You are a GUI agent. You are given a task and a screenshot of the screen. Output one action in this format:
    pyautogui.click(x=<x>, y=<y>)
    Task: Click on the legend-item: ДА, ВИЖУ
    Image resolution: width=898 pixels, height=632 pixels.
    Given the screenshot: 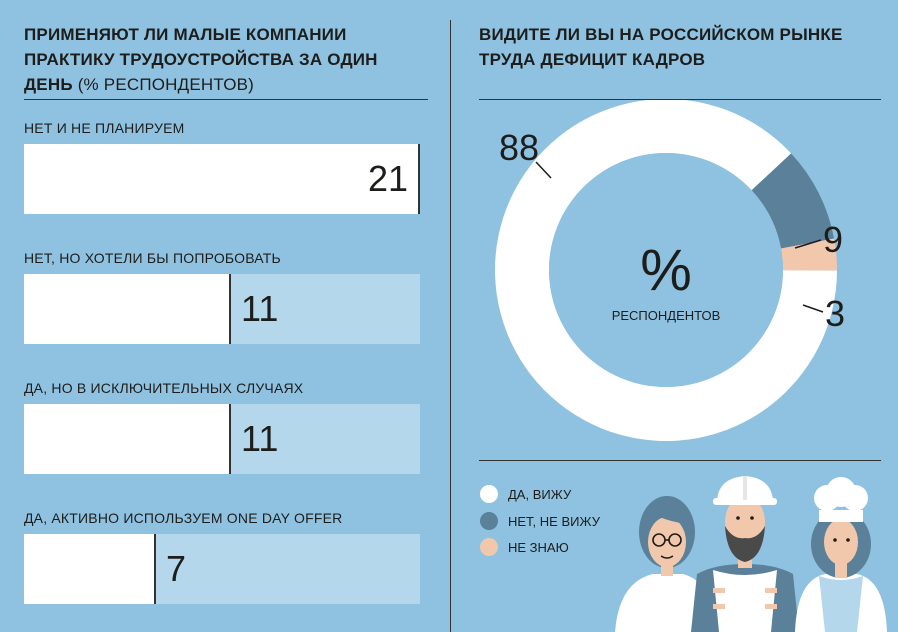 What is the action you would take?
    pyautogui.click(x=525, y=494)
    